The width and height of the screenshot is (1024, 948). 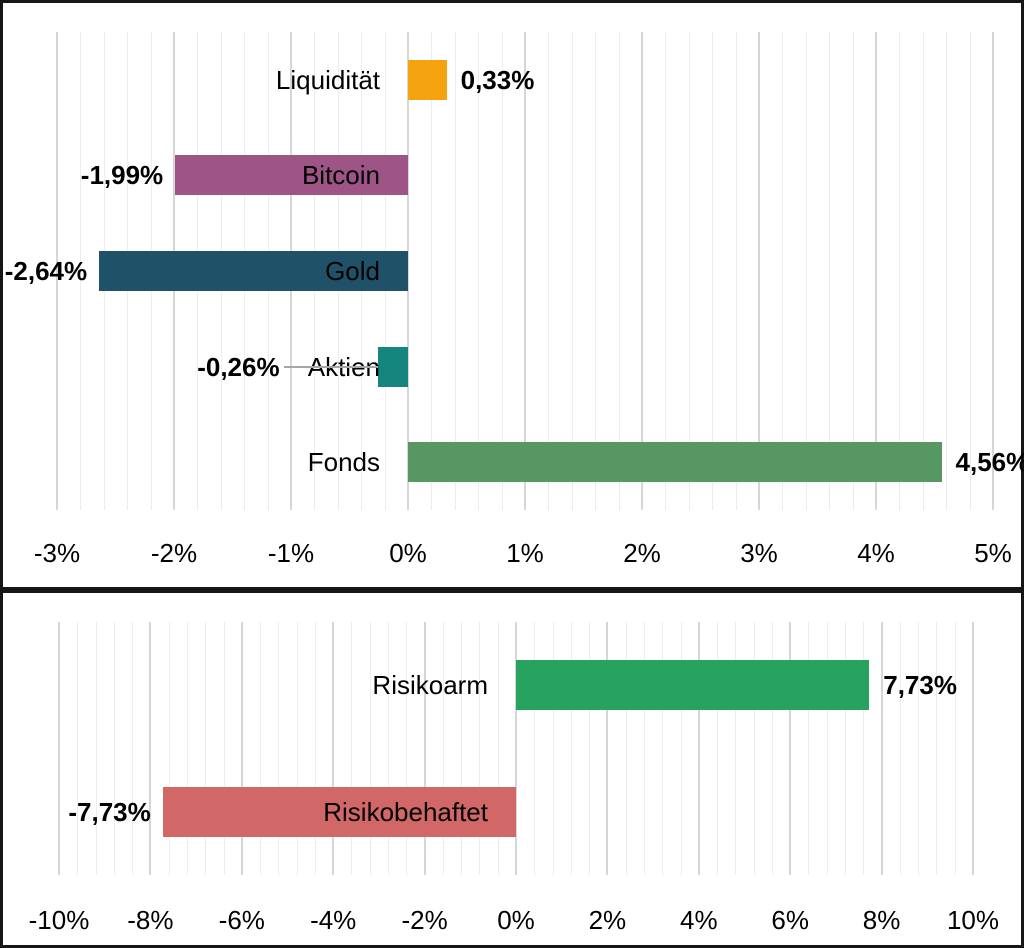 I want to click on x-axis-tick-10: -10%, so click(x=59, y=920).